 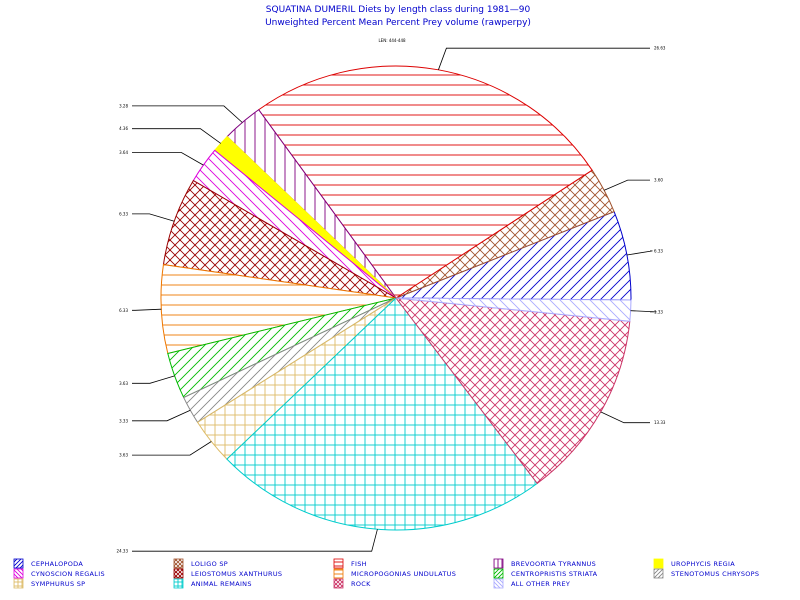 I want to click on slice-value-label: 3.33, so click(x=123, y=420).